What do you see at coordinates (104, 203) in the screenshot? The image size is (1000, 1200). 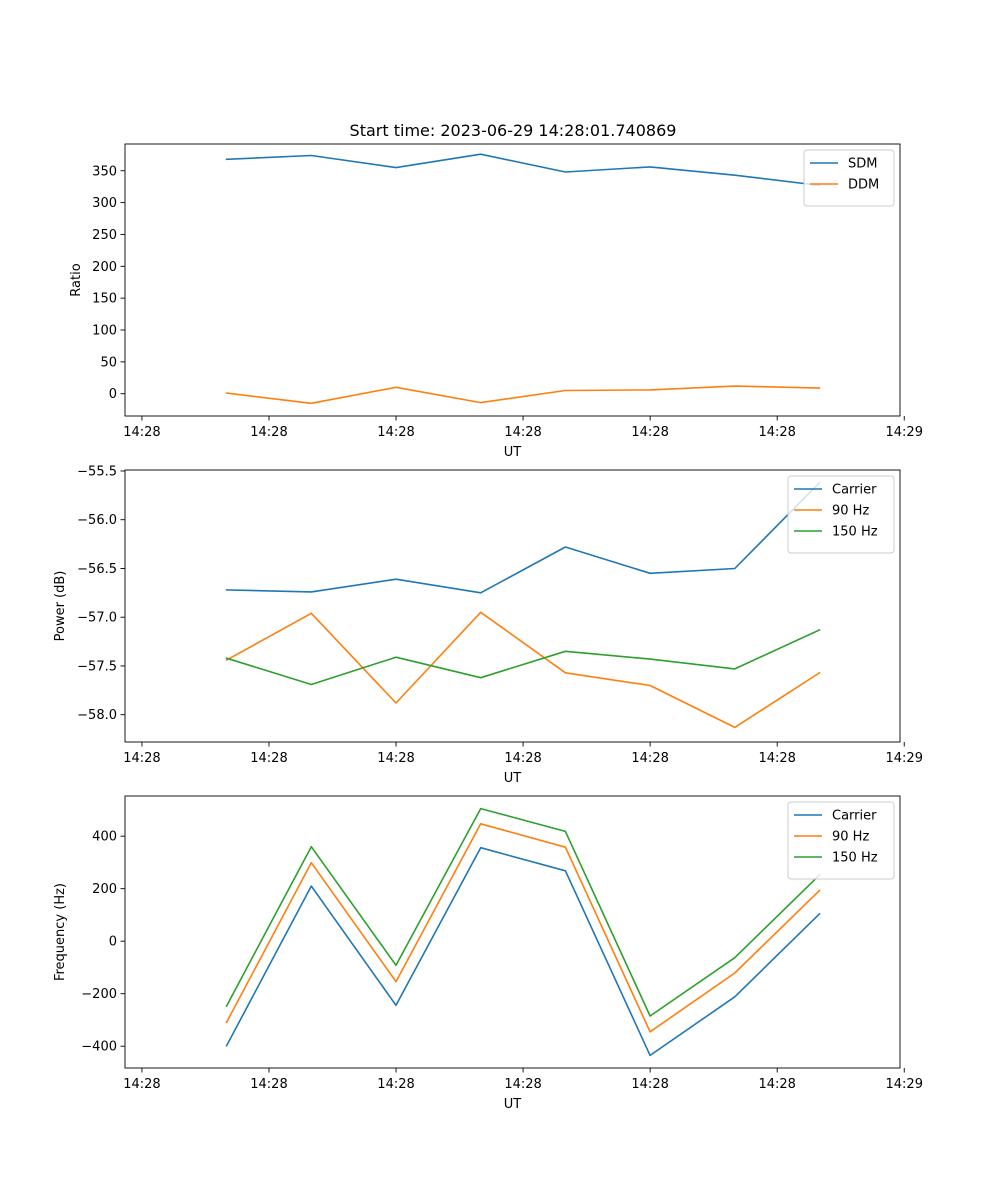 I see `y-tick-label: 300` at bounding box center [104, 203].